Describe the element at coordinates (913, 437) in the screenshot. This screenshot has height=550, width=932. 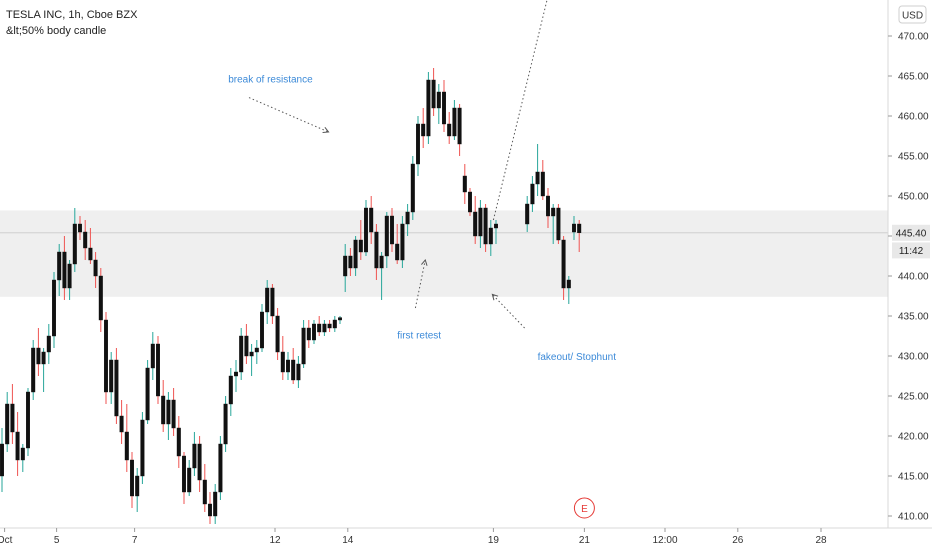
I see `price-tick-label: 420.00` at that location.